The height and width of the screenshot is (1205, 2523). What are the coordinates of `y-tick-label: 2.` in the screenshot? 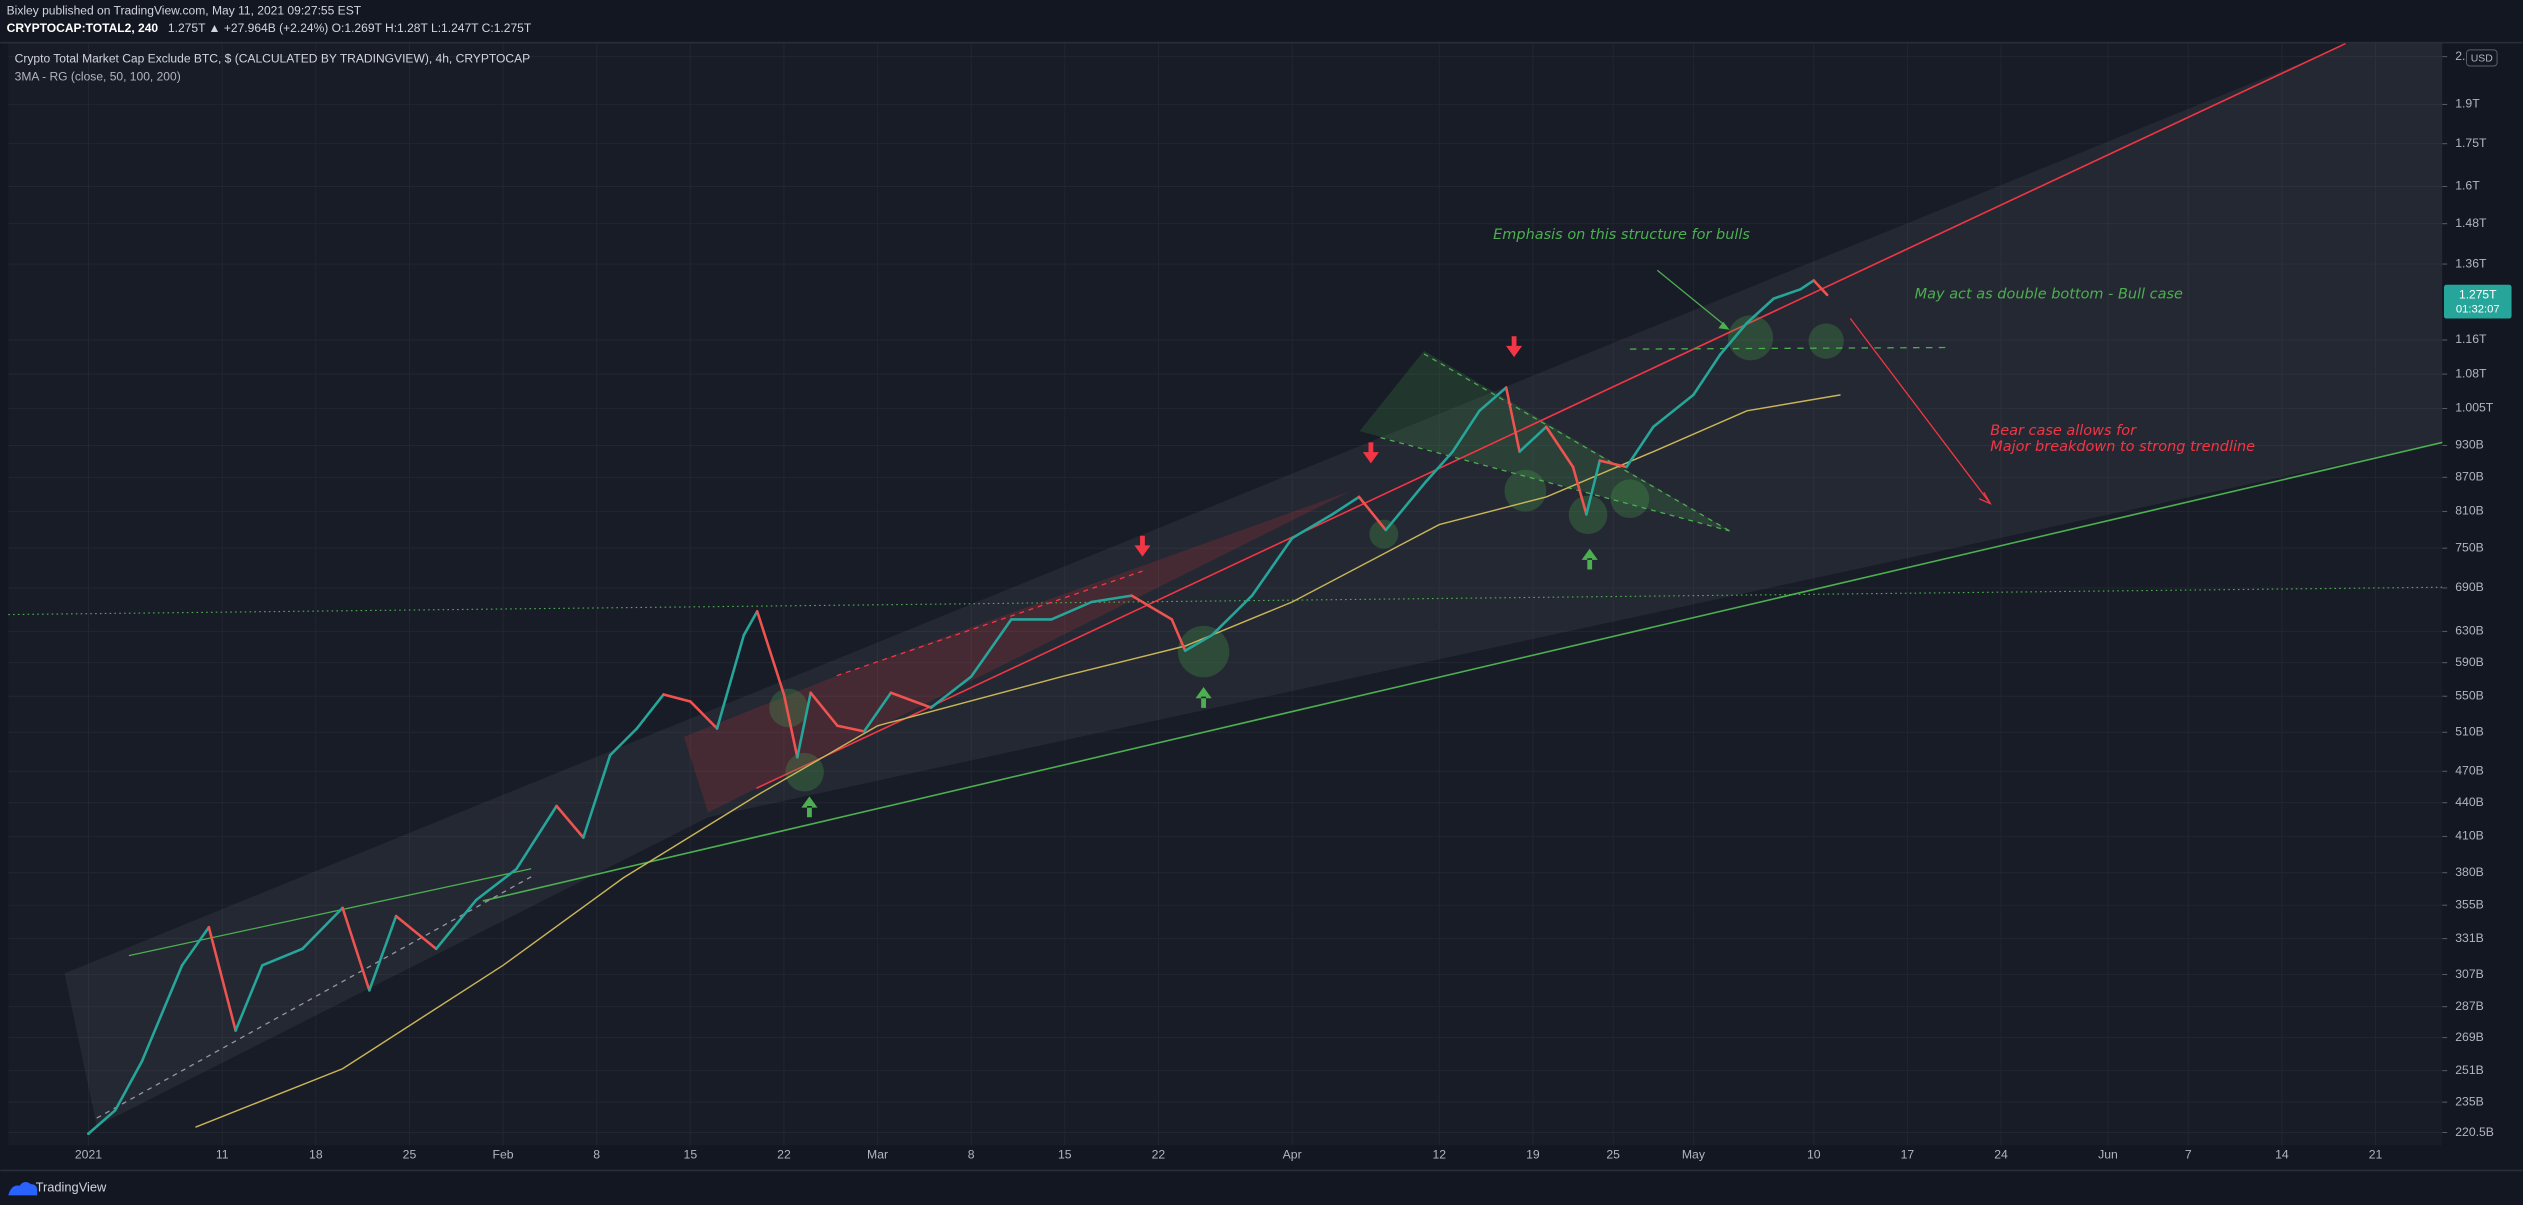 It's located at (2460, 56).